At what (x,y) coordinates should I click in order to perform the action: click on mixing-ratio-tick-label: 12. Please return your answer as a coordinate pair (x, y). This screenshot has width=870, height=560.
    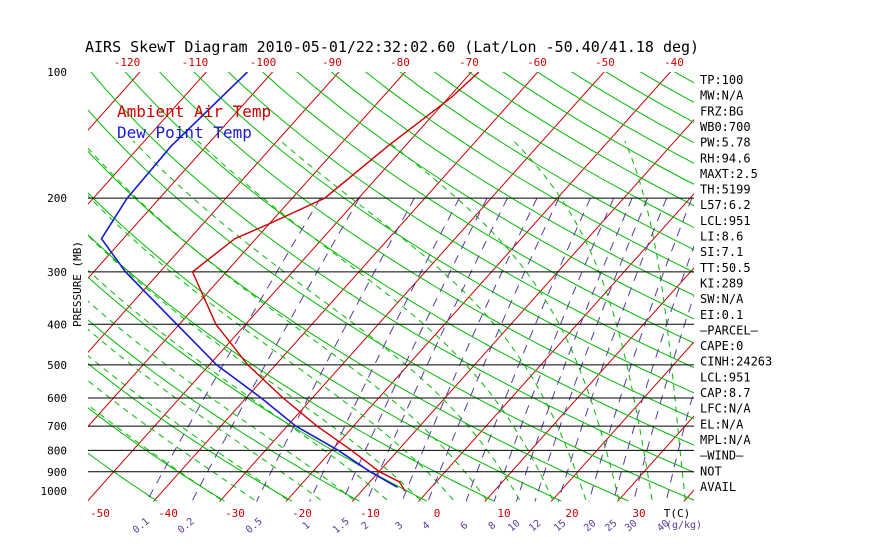
    Looking at the image, I should click on (535, 526).